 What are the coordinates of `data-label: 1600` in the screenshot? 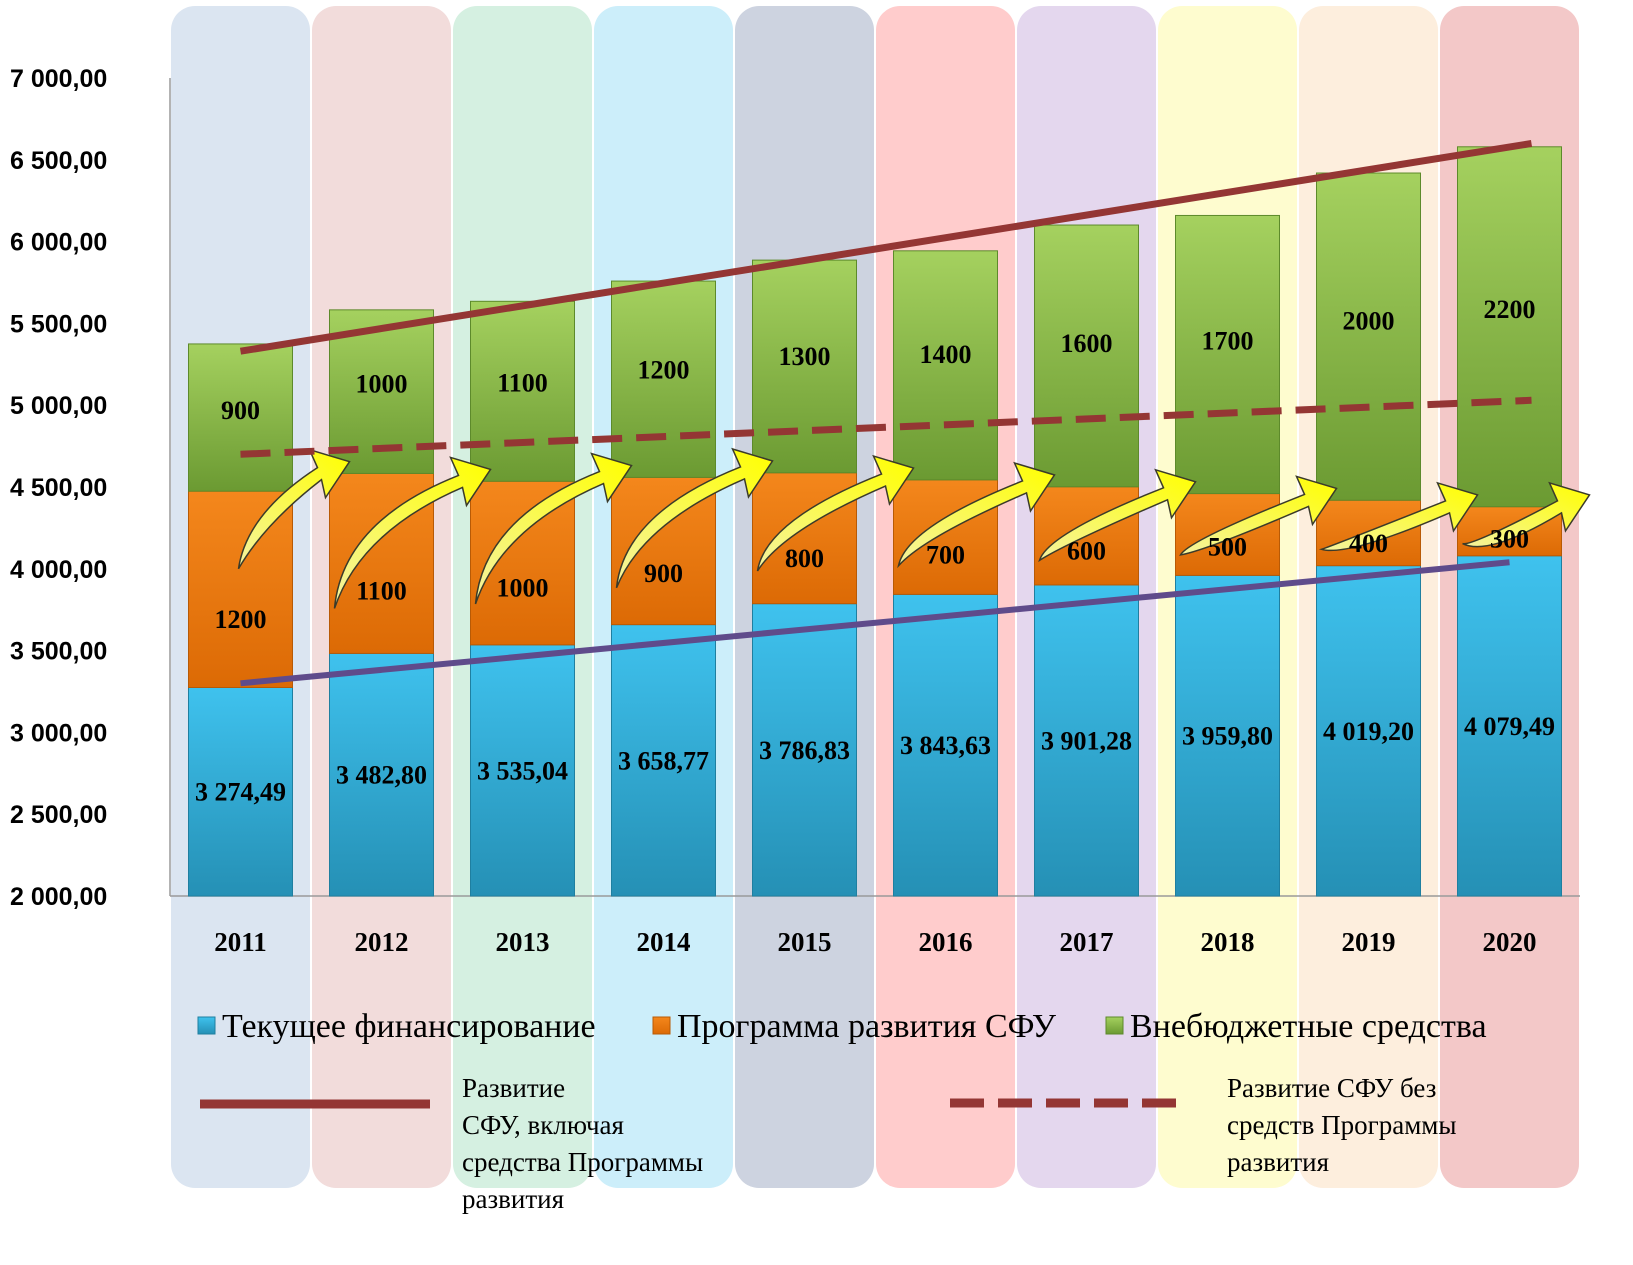 It's located at (1087, 343).